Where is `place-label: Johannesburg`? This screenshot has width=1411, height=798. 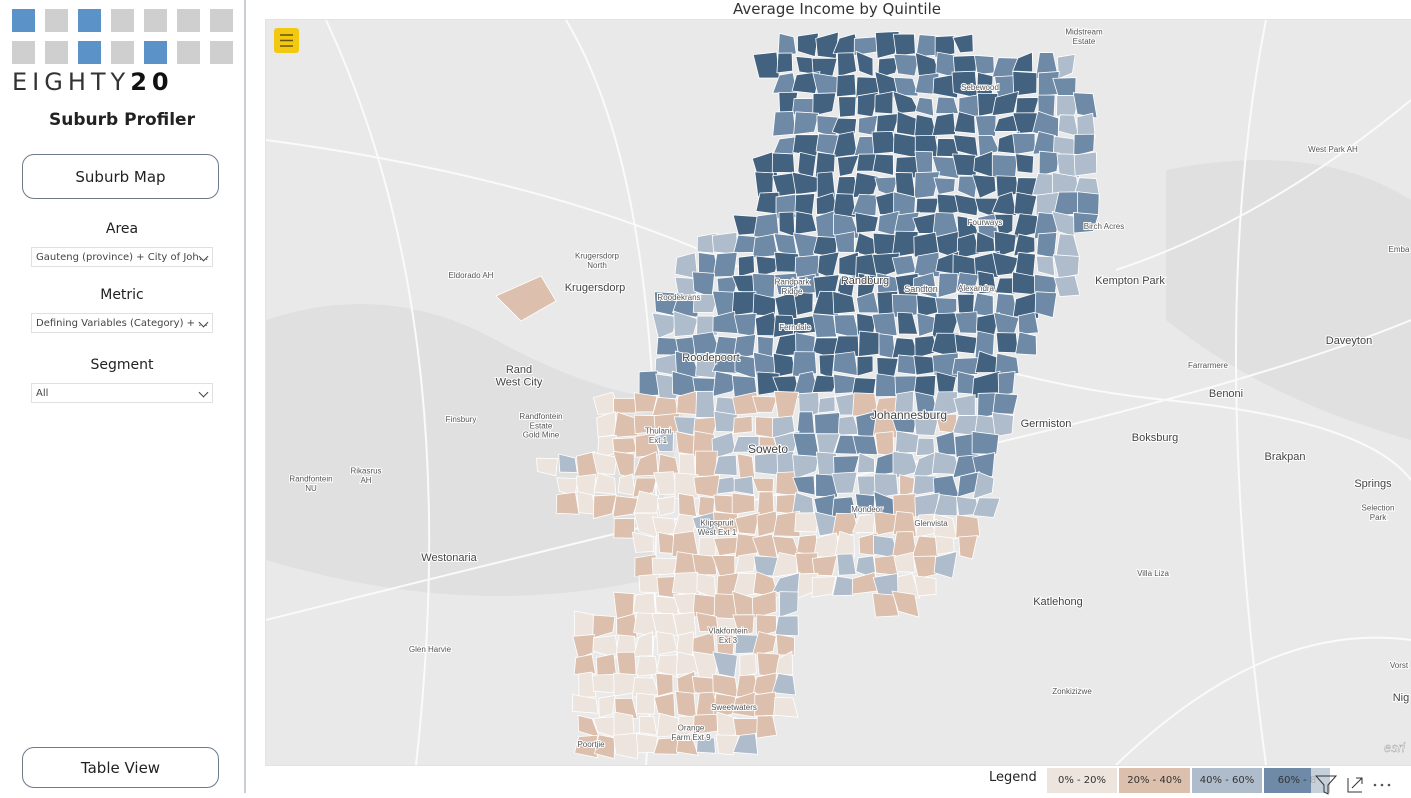 place-label: Johannesburg is located at coordinates (909, 415).